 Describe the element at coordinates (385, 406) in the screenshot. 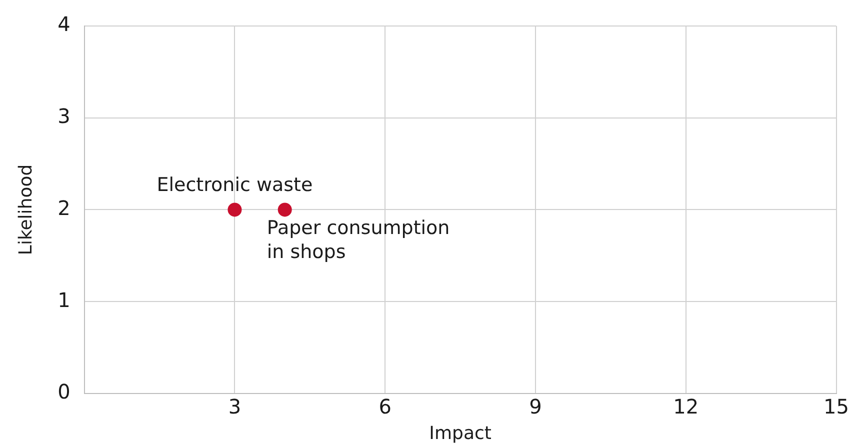

I see `x-tick-label: 6` at that location.